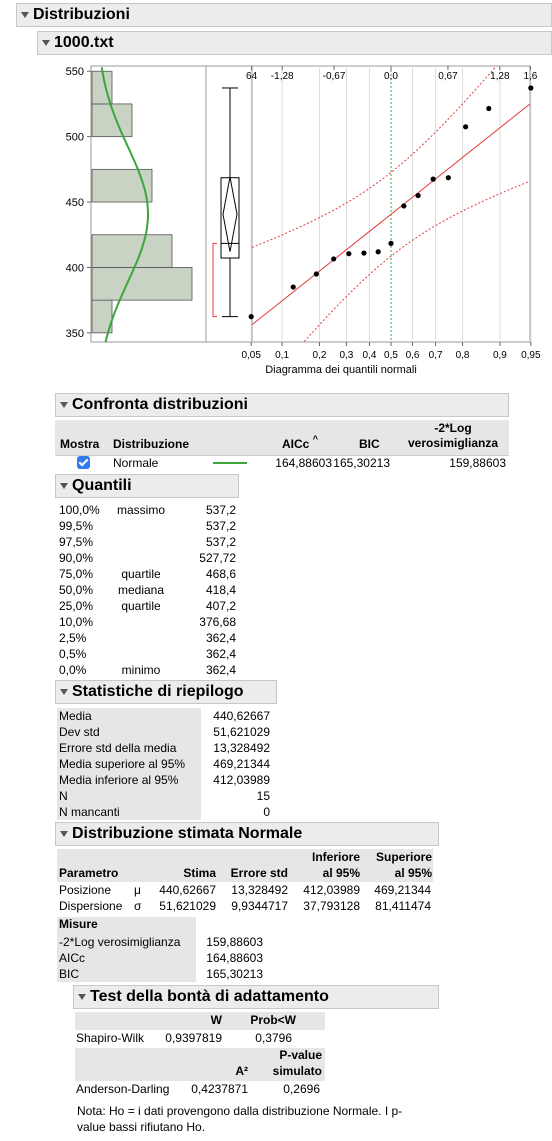 This screenshot has height=1141, width=552. Describe the element at coordinates (129, 764) in the screenshot. I see `summary-labels-bg` at that location.